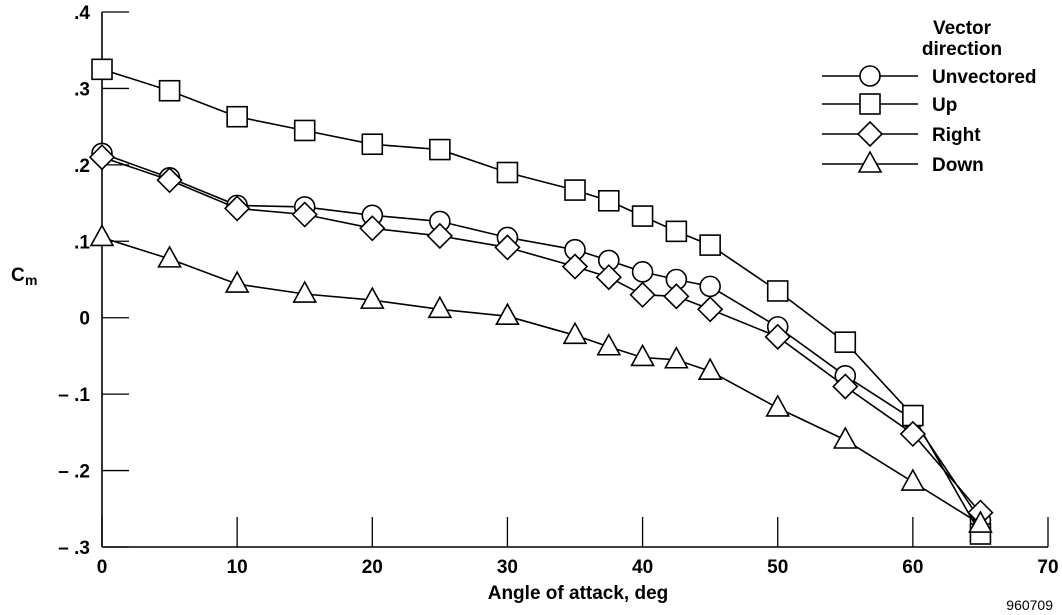  What do you see at coordinates (870, 161) in the screenshot?
I see `legend-marker-down` at bounding box center [870, 161].